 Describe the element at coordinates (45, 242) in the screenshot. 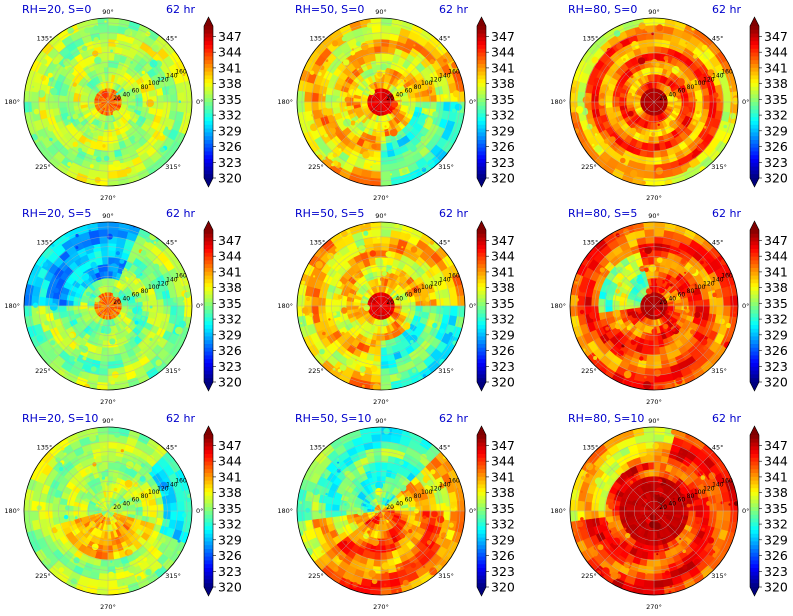

I see `angle-tick-label: 135°` at that location.